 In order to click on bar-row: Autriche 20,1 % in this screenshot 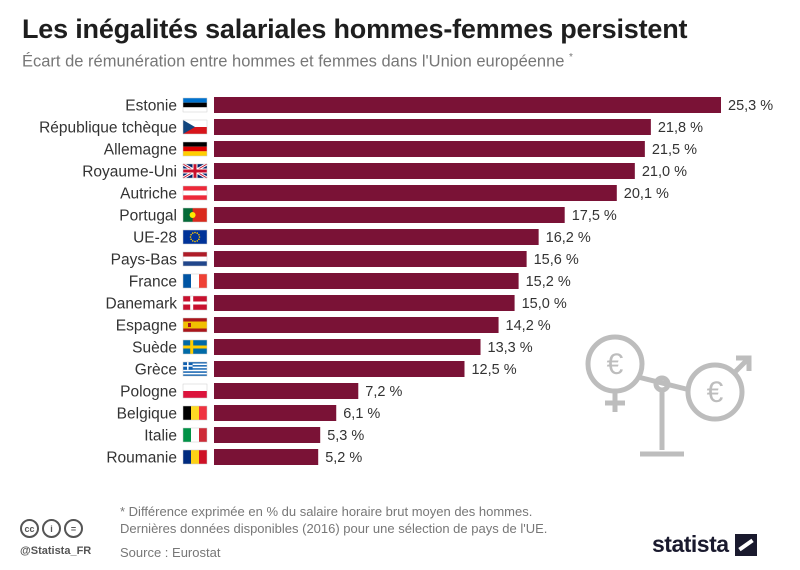, I will do `click(394, 194)`.